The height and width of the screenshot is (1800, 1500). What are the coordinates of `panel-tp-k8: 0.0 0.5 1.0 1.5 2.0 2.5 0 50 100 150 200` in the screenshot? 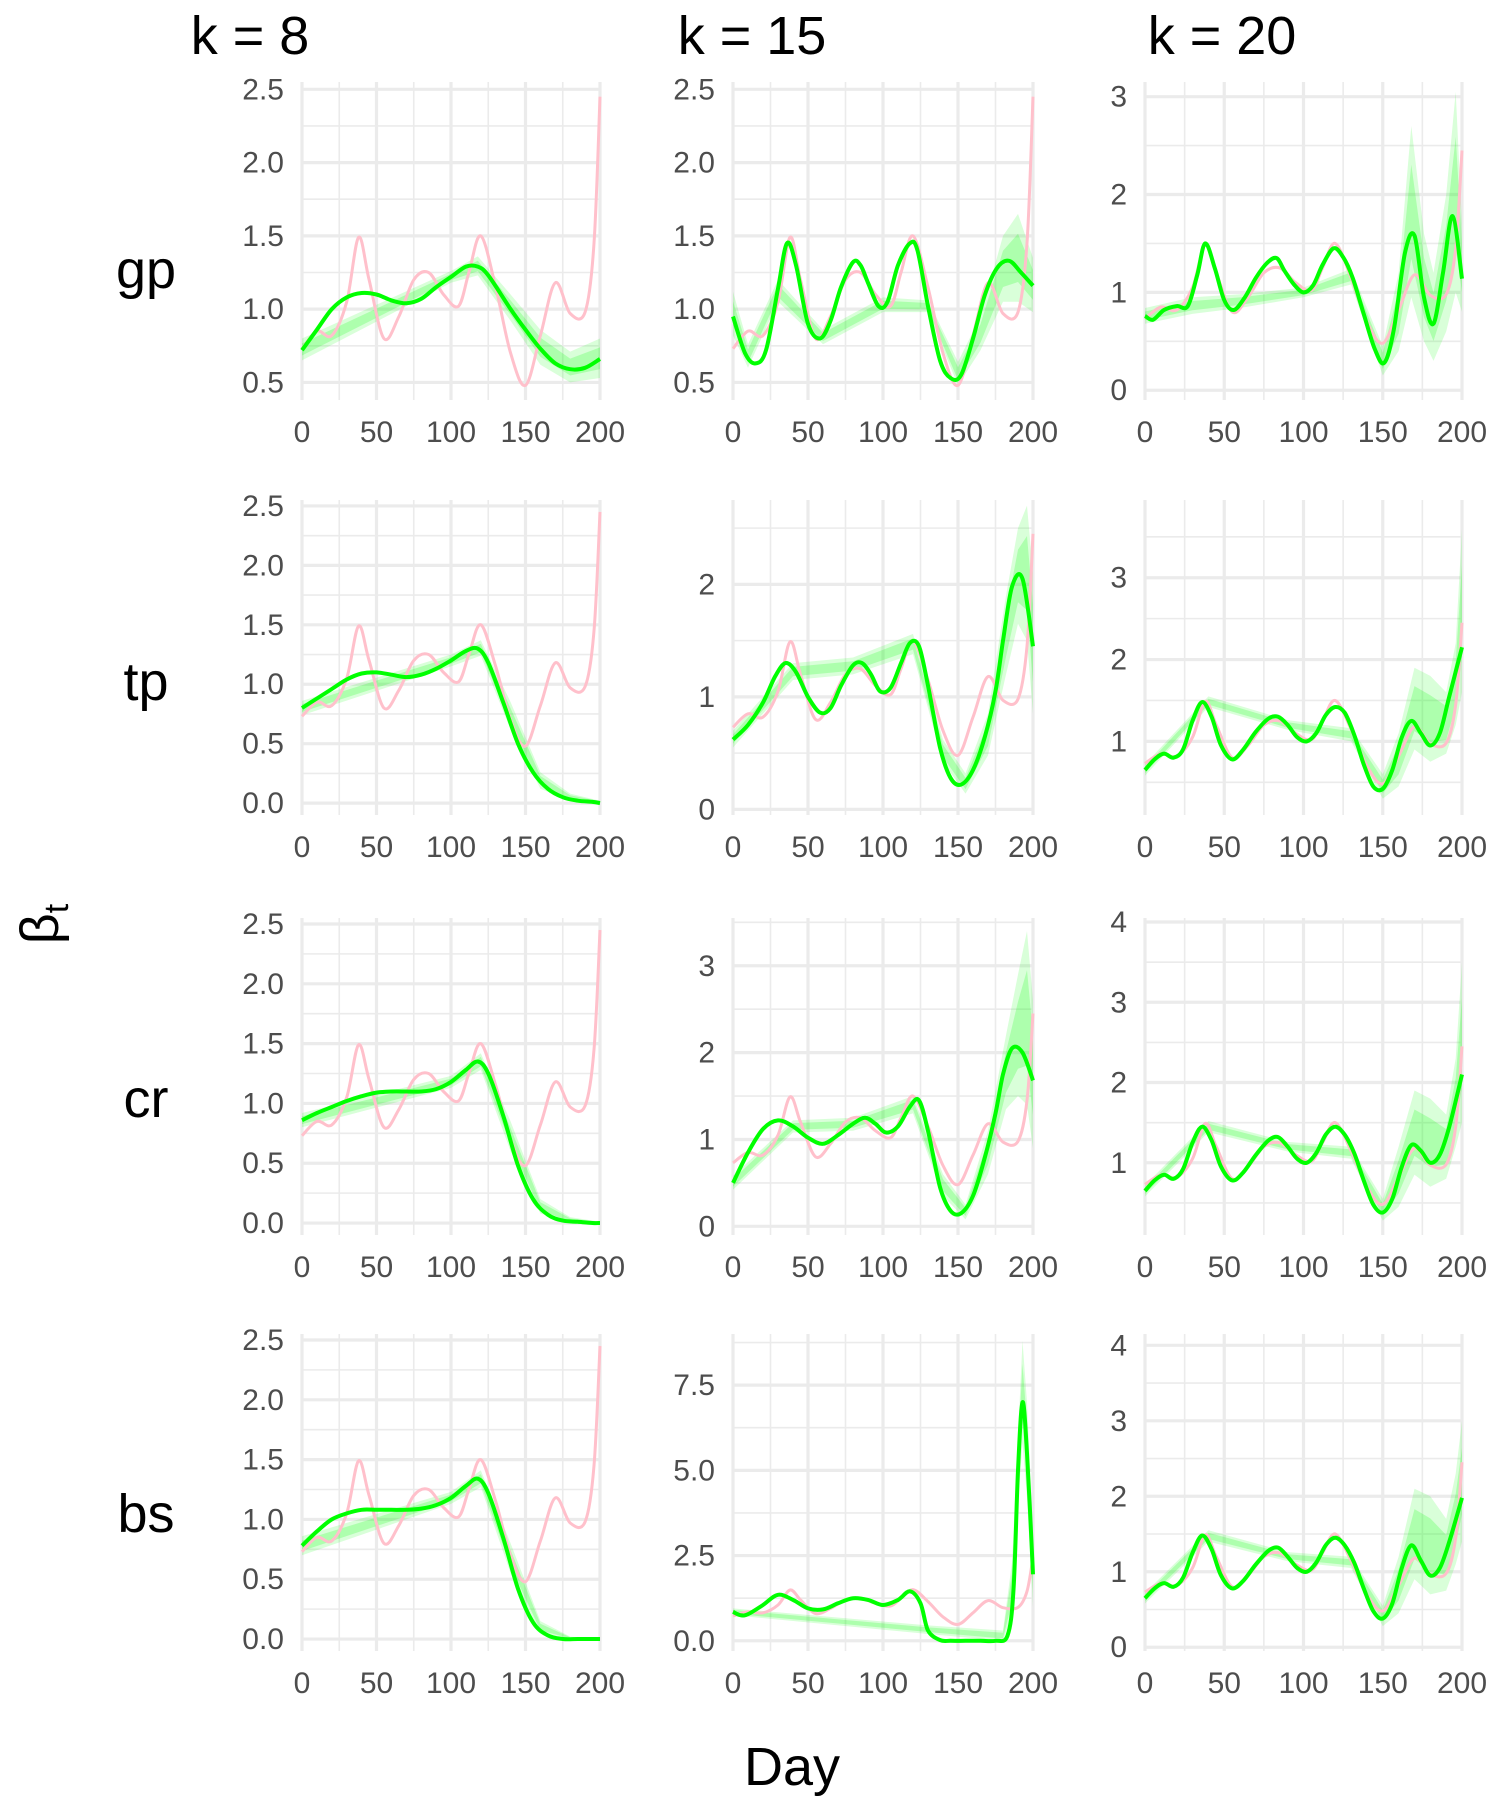 It's located at (433, 677).